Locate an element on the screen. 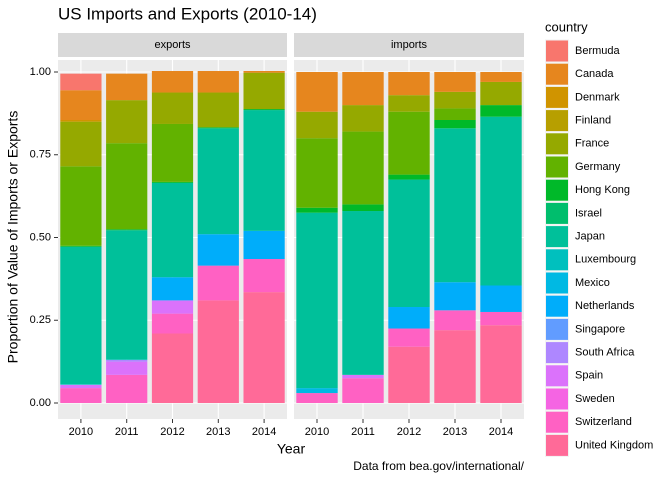 This screenshot has width=672, height=480. y-tick-label: 0.00 is located at coordinates (40, 403).